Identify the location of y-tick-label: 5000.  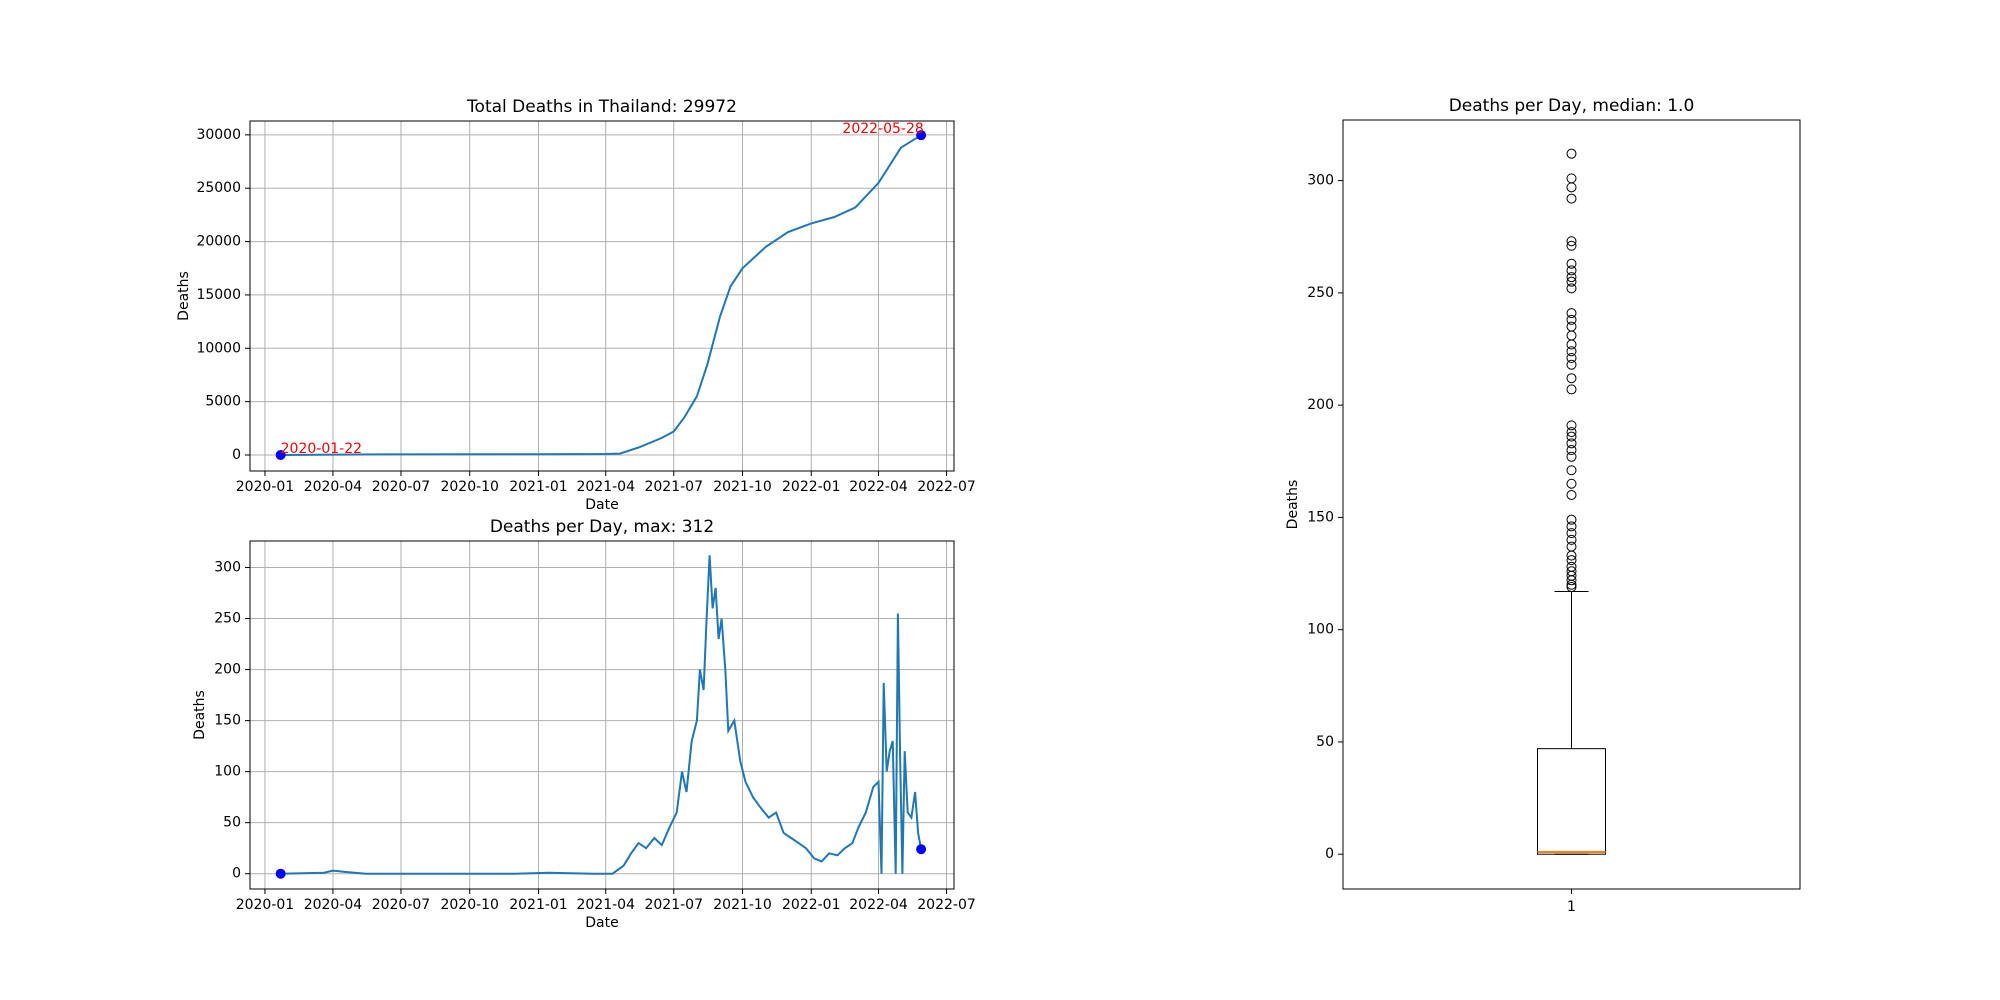
(223, 402).